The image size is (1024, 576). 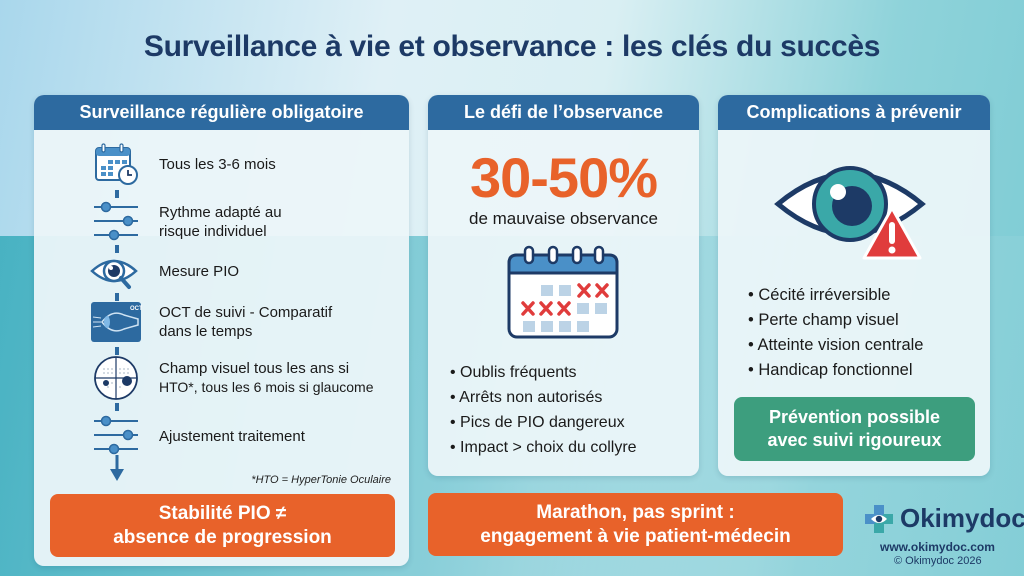 What do you see at coordinates (222, 525) in the screenshot?
I see `callout-stability: Stabilité PIO ≠ absence de progression` at bounding box center [222, 525].